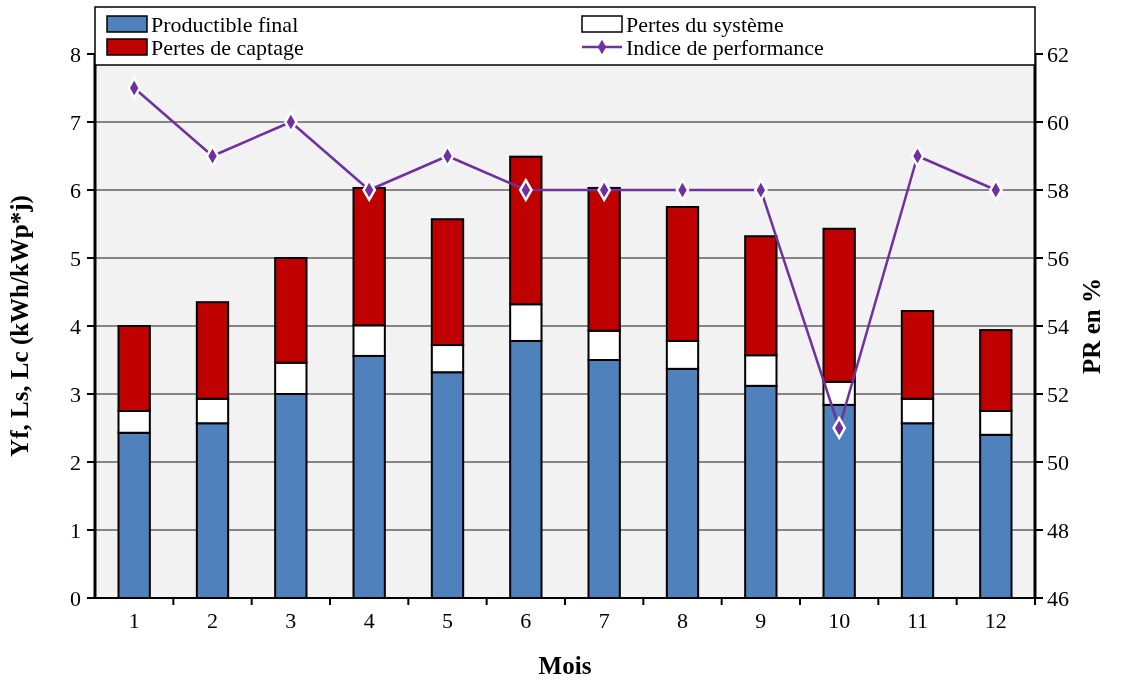  What do you see at coordinates (75, 598) in the screenshot?
I see `y-tick-label: 0` at bounding box center [75, 598].